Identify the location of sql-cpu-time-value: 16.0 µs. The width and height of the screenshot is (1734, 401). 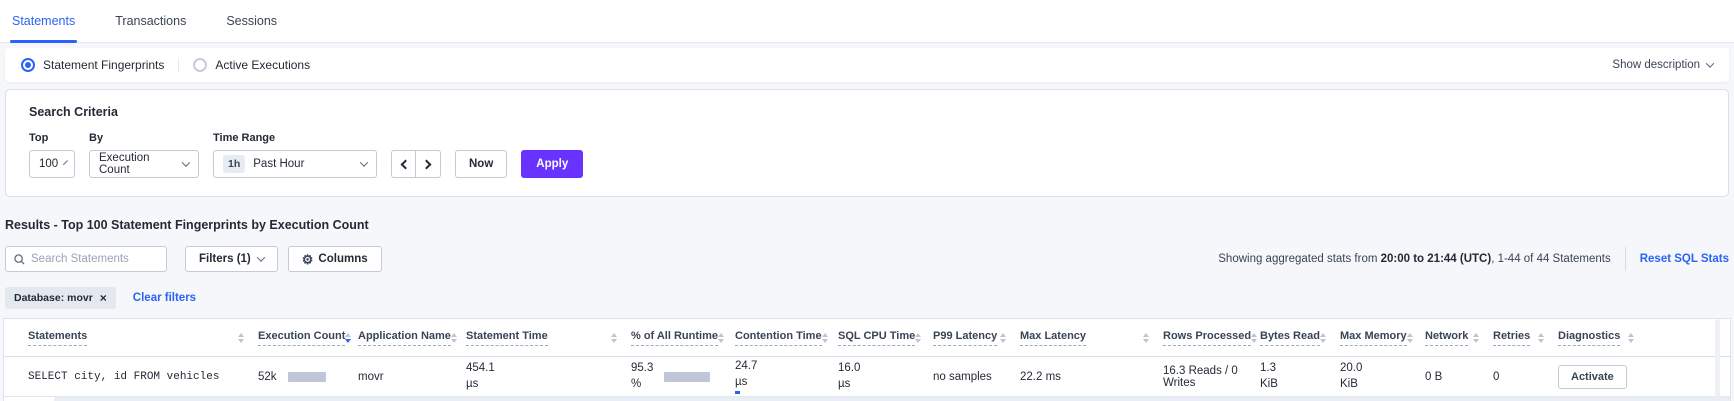
(849, 375).